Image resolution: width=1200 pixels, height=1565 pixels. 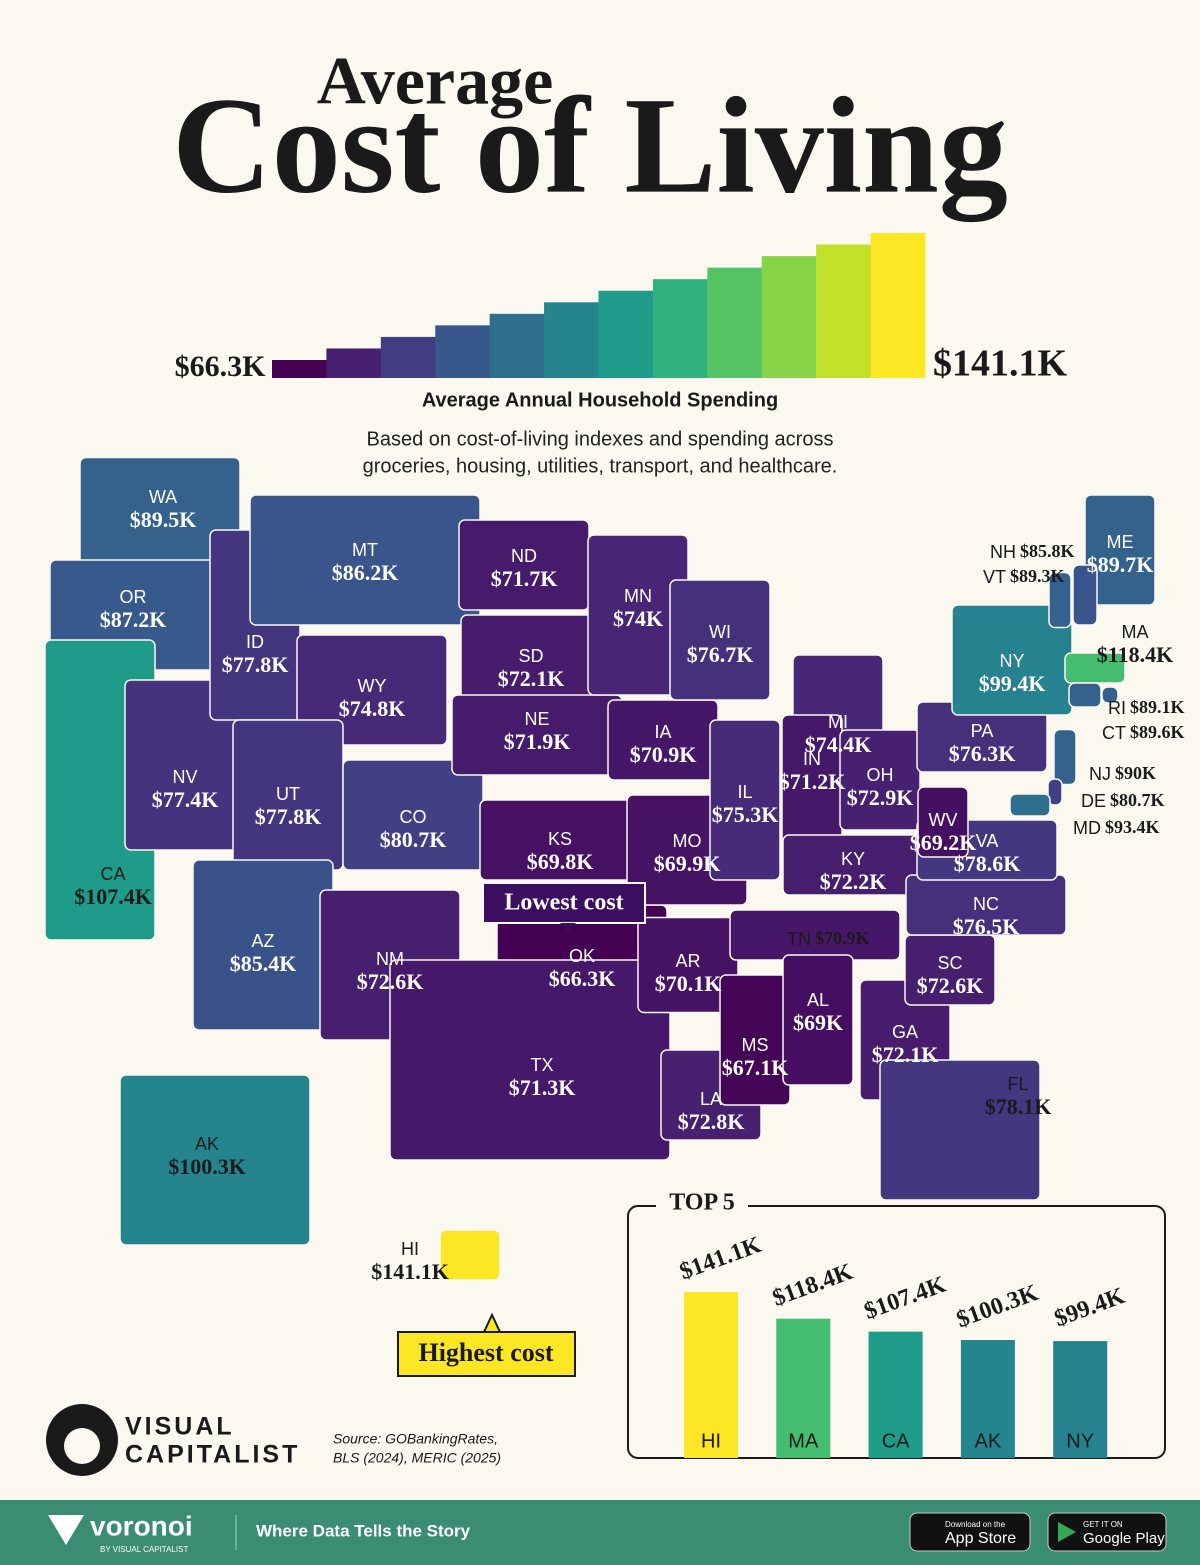 What do you see at coordinates (1114, 733) in the screenshot?
I see `state-abbr: CT` at bounding box center [1114, 733].